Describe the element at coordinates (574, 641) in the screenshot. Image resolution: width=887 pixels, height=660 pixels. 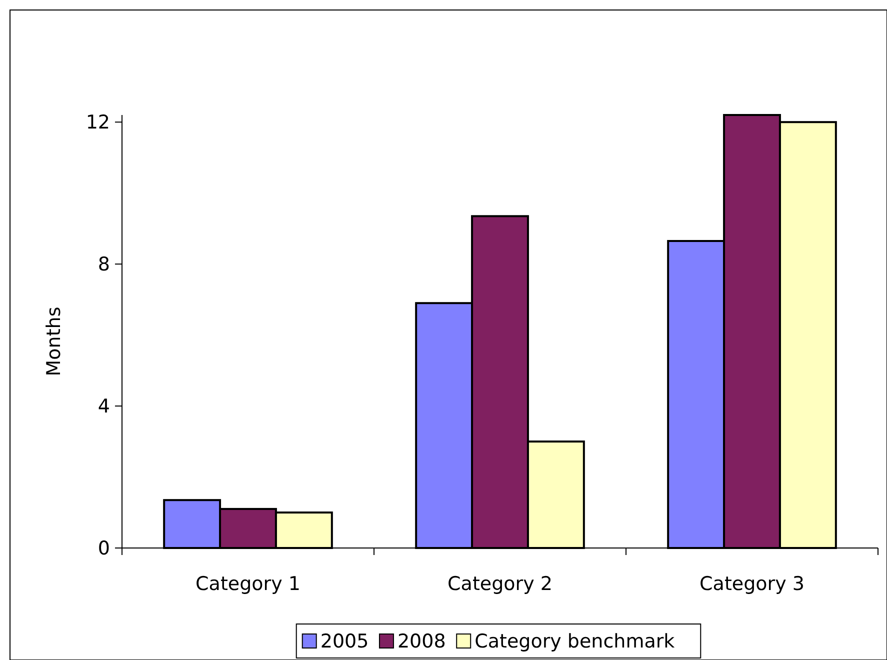
I see `legend-label: Category benchmark` at that location.